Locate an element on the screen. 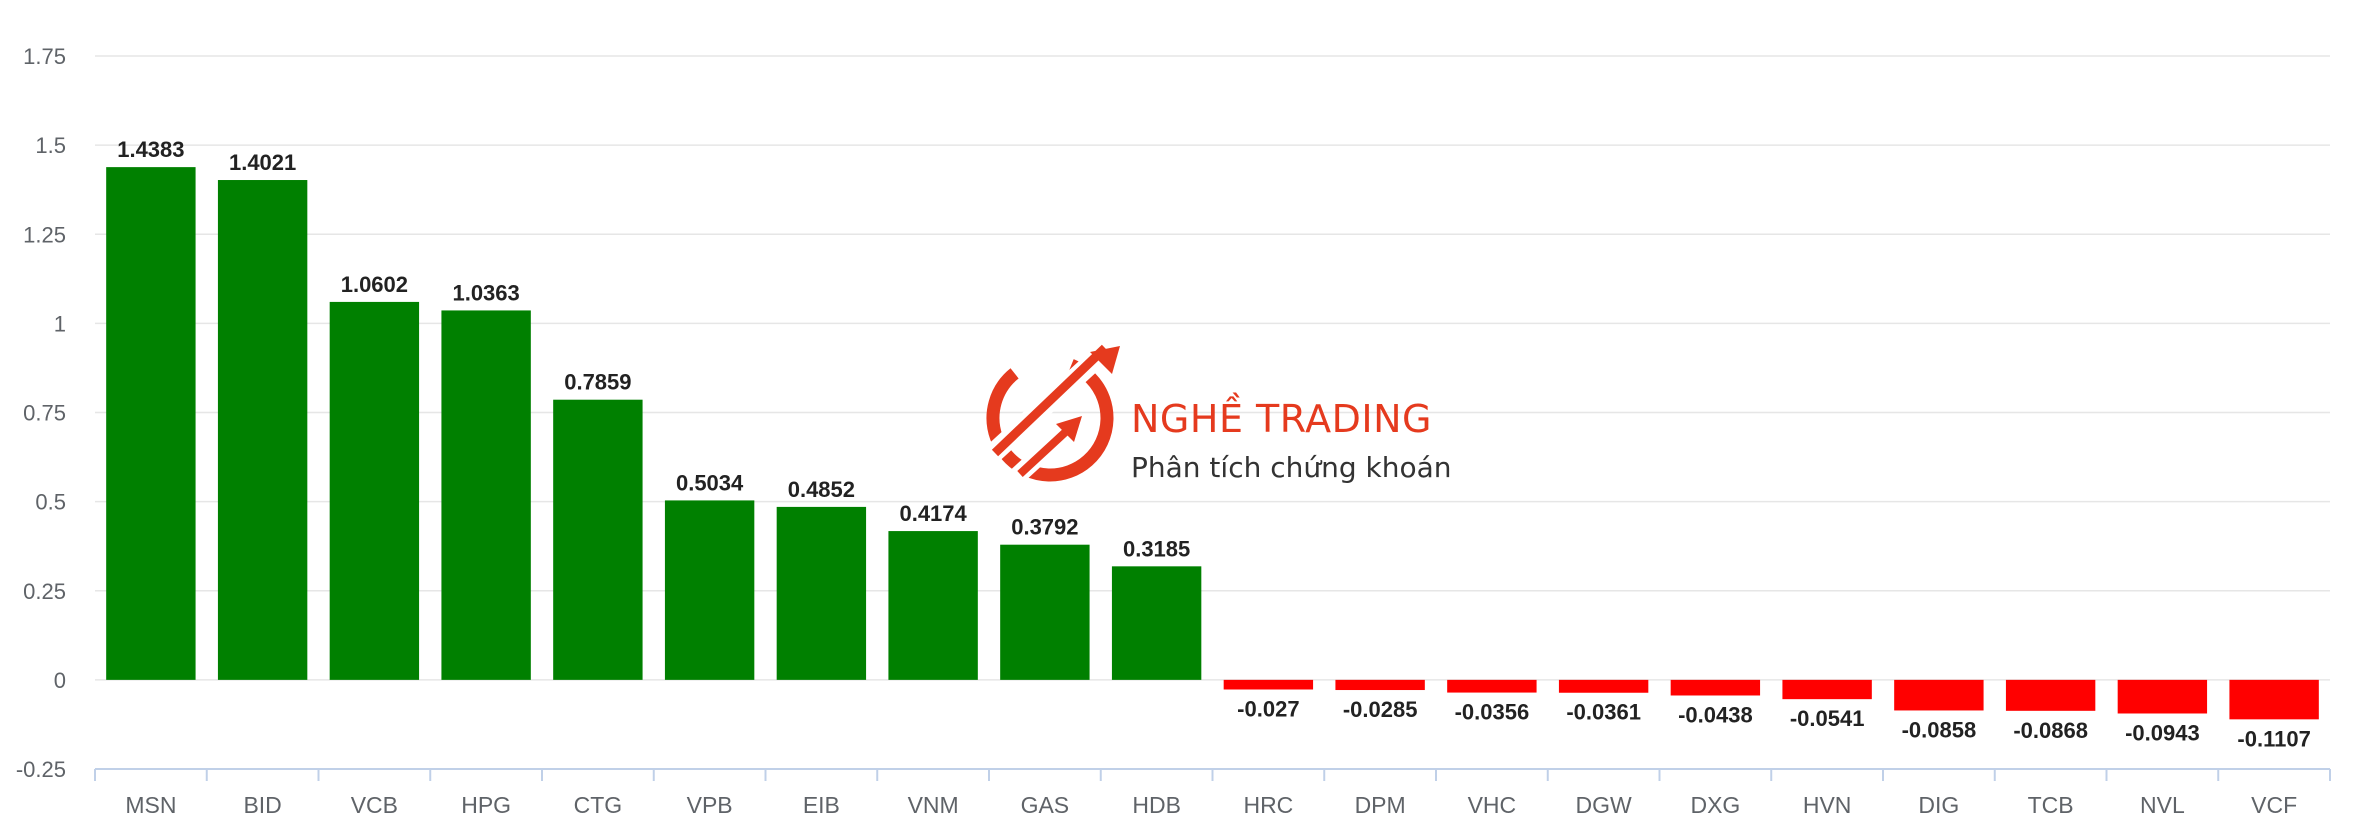 The width and height of the screenshot is (2364, 819). x-tick-label: NVL is located at coordinates (2162, 805).